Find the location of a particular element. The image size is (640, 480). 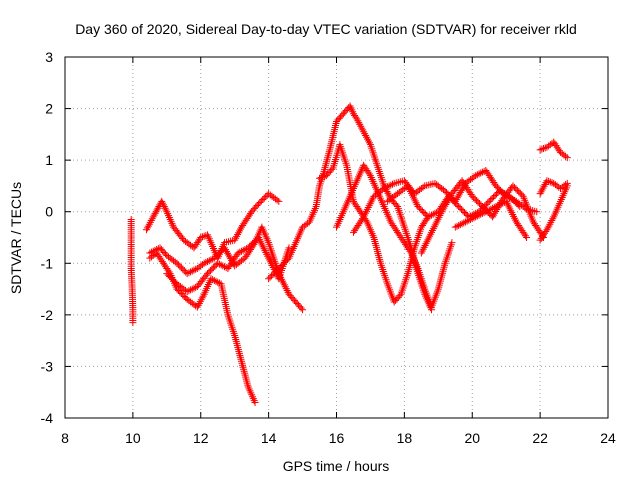

series-arc-m is located at coordinates (553, 187).